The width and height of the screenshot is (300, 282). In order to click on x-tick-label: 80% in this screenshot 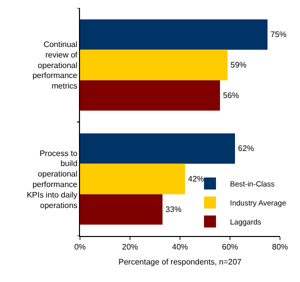, I will do `click(280, 247)`.